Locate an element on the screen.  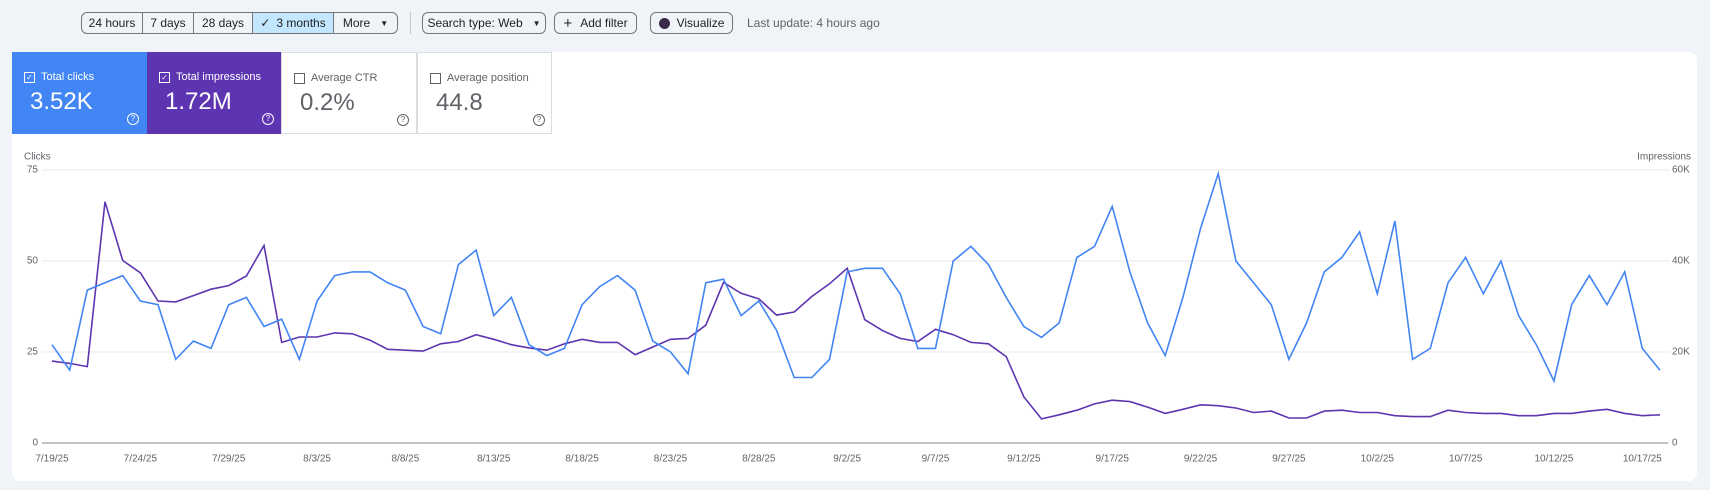
metric-card: ✓ Total clicks 3.52K ? is located at coordinates (79, 93).